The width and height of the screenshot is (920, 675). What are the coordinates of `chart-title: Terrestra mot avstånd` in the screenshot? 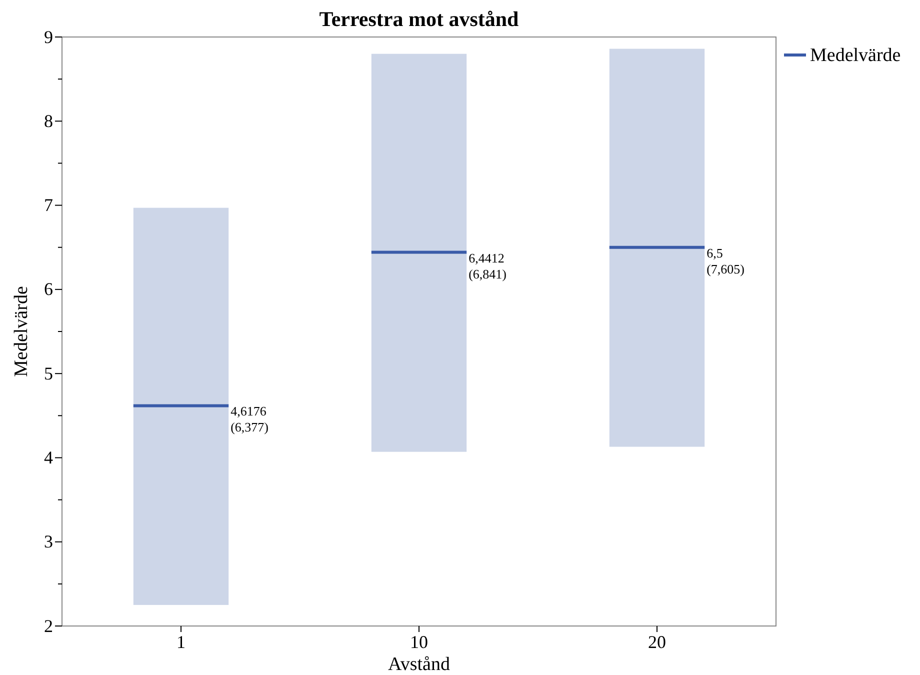 It's located at (419, 19).